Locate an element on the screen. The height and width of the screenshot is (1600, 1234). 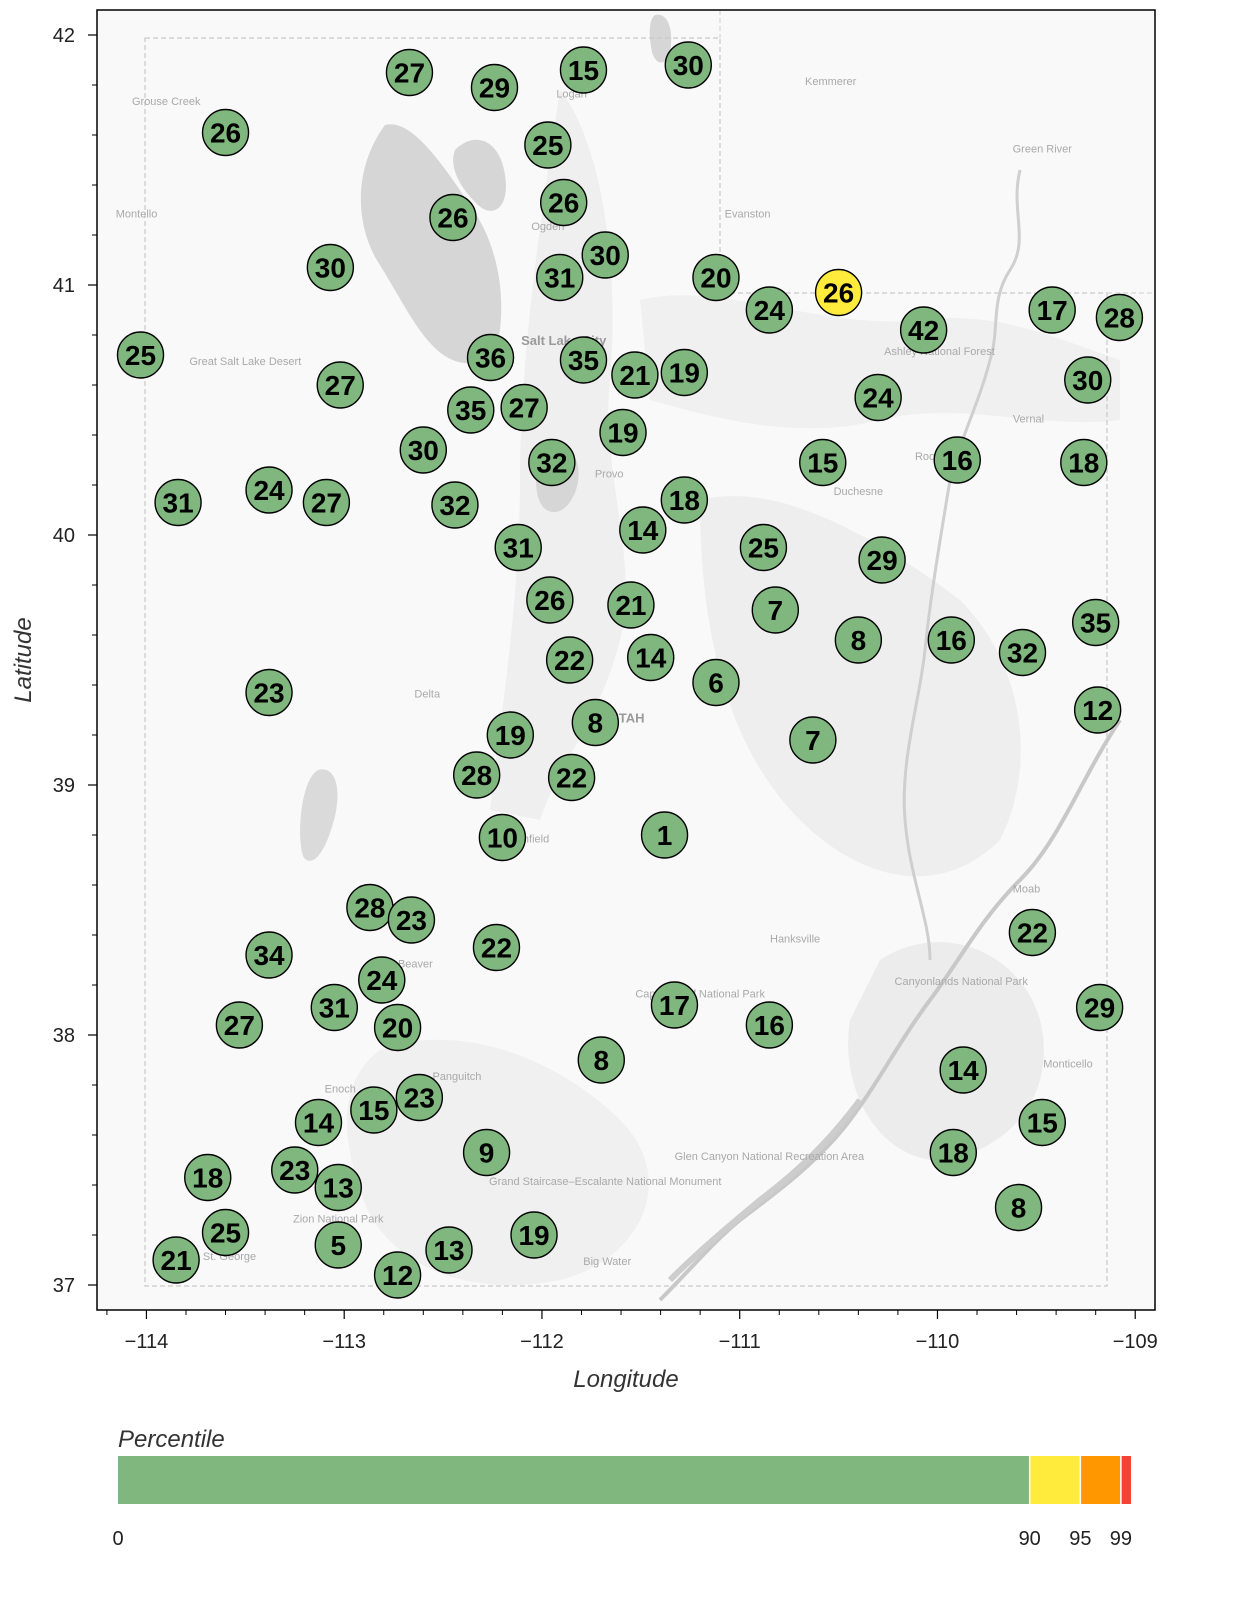
station-marker: 34 is located at coordinates (269, 955).